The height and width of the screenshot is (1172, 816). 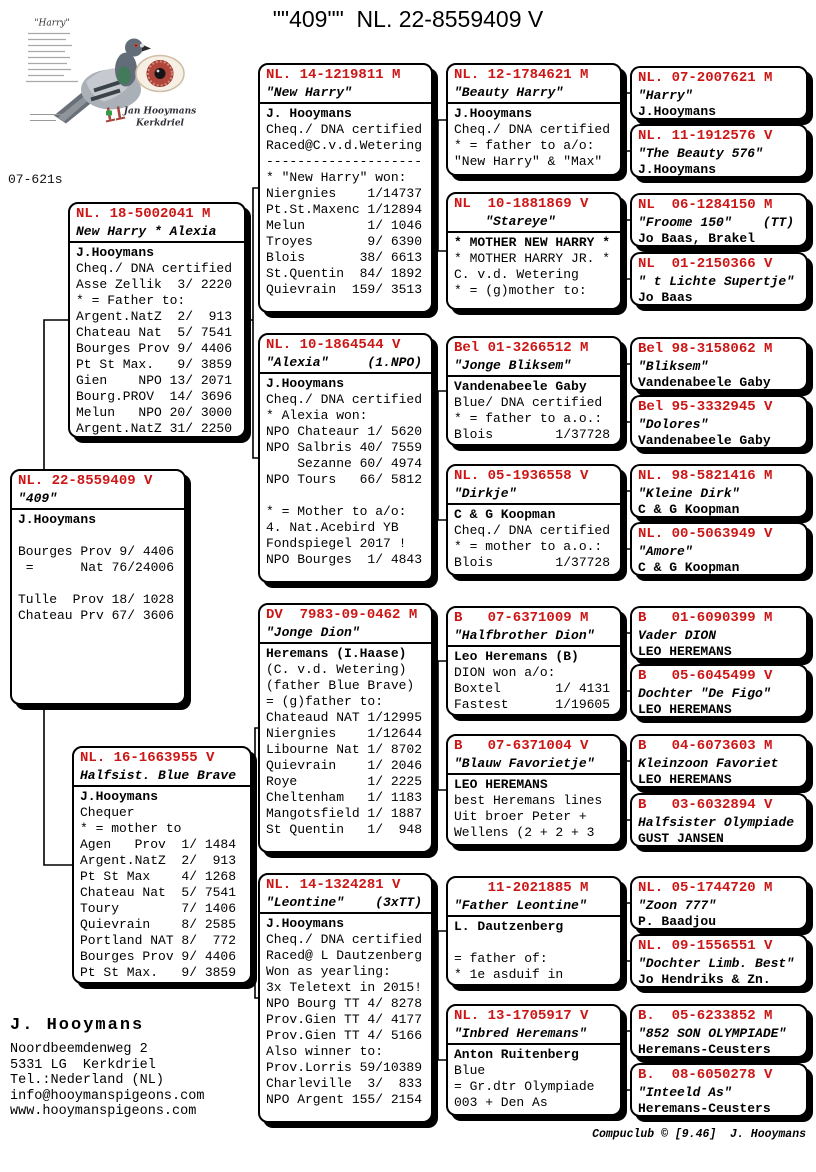 What do you see at coordinates (705, 805) in the screenshot?
I see `ring-number: B 03-6032894 V` at bounding box center [705, 805].